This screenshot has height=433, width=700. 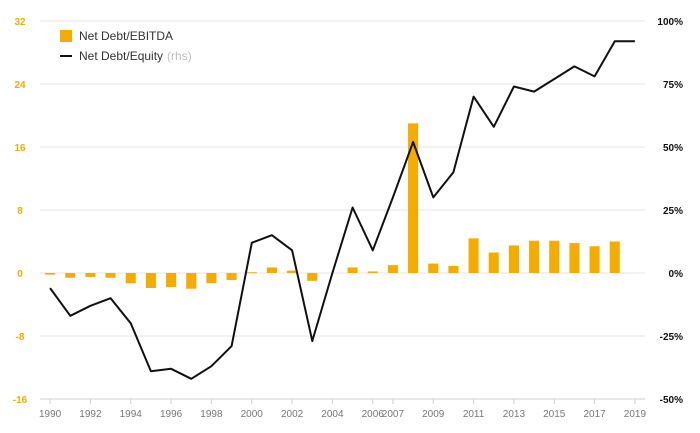 What do you see at coordinates (90, 414) in the screenshot?
I see `x-tick-label: 1992` at bounding box center [90, 414].